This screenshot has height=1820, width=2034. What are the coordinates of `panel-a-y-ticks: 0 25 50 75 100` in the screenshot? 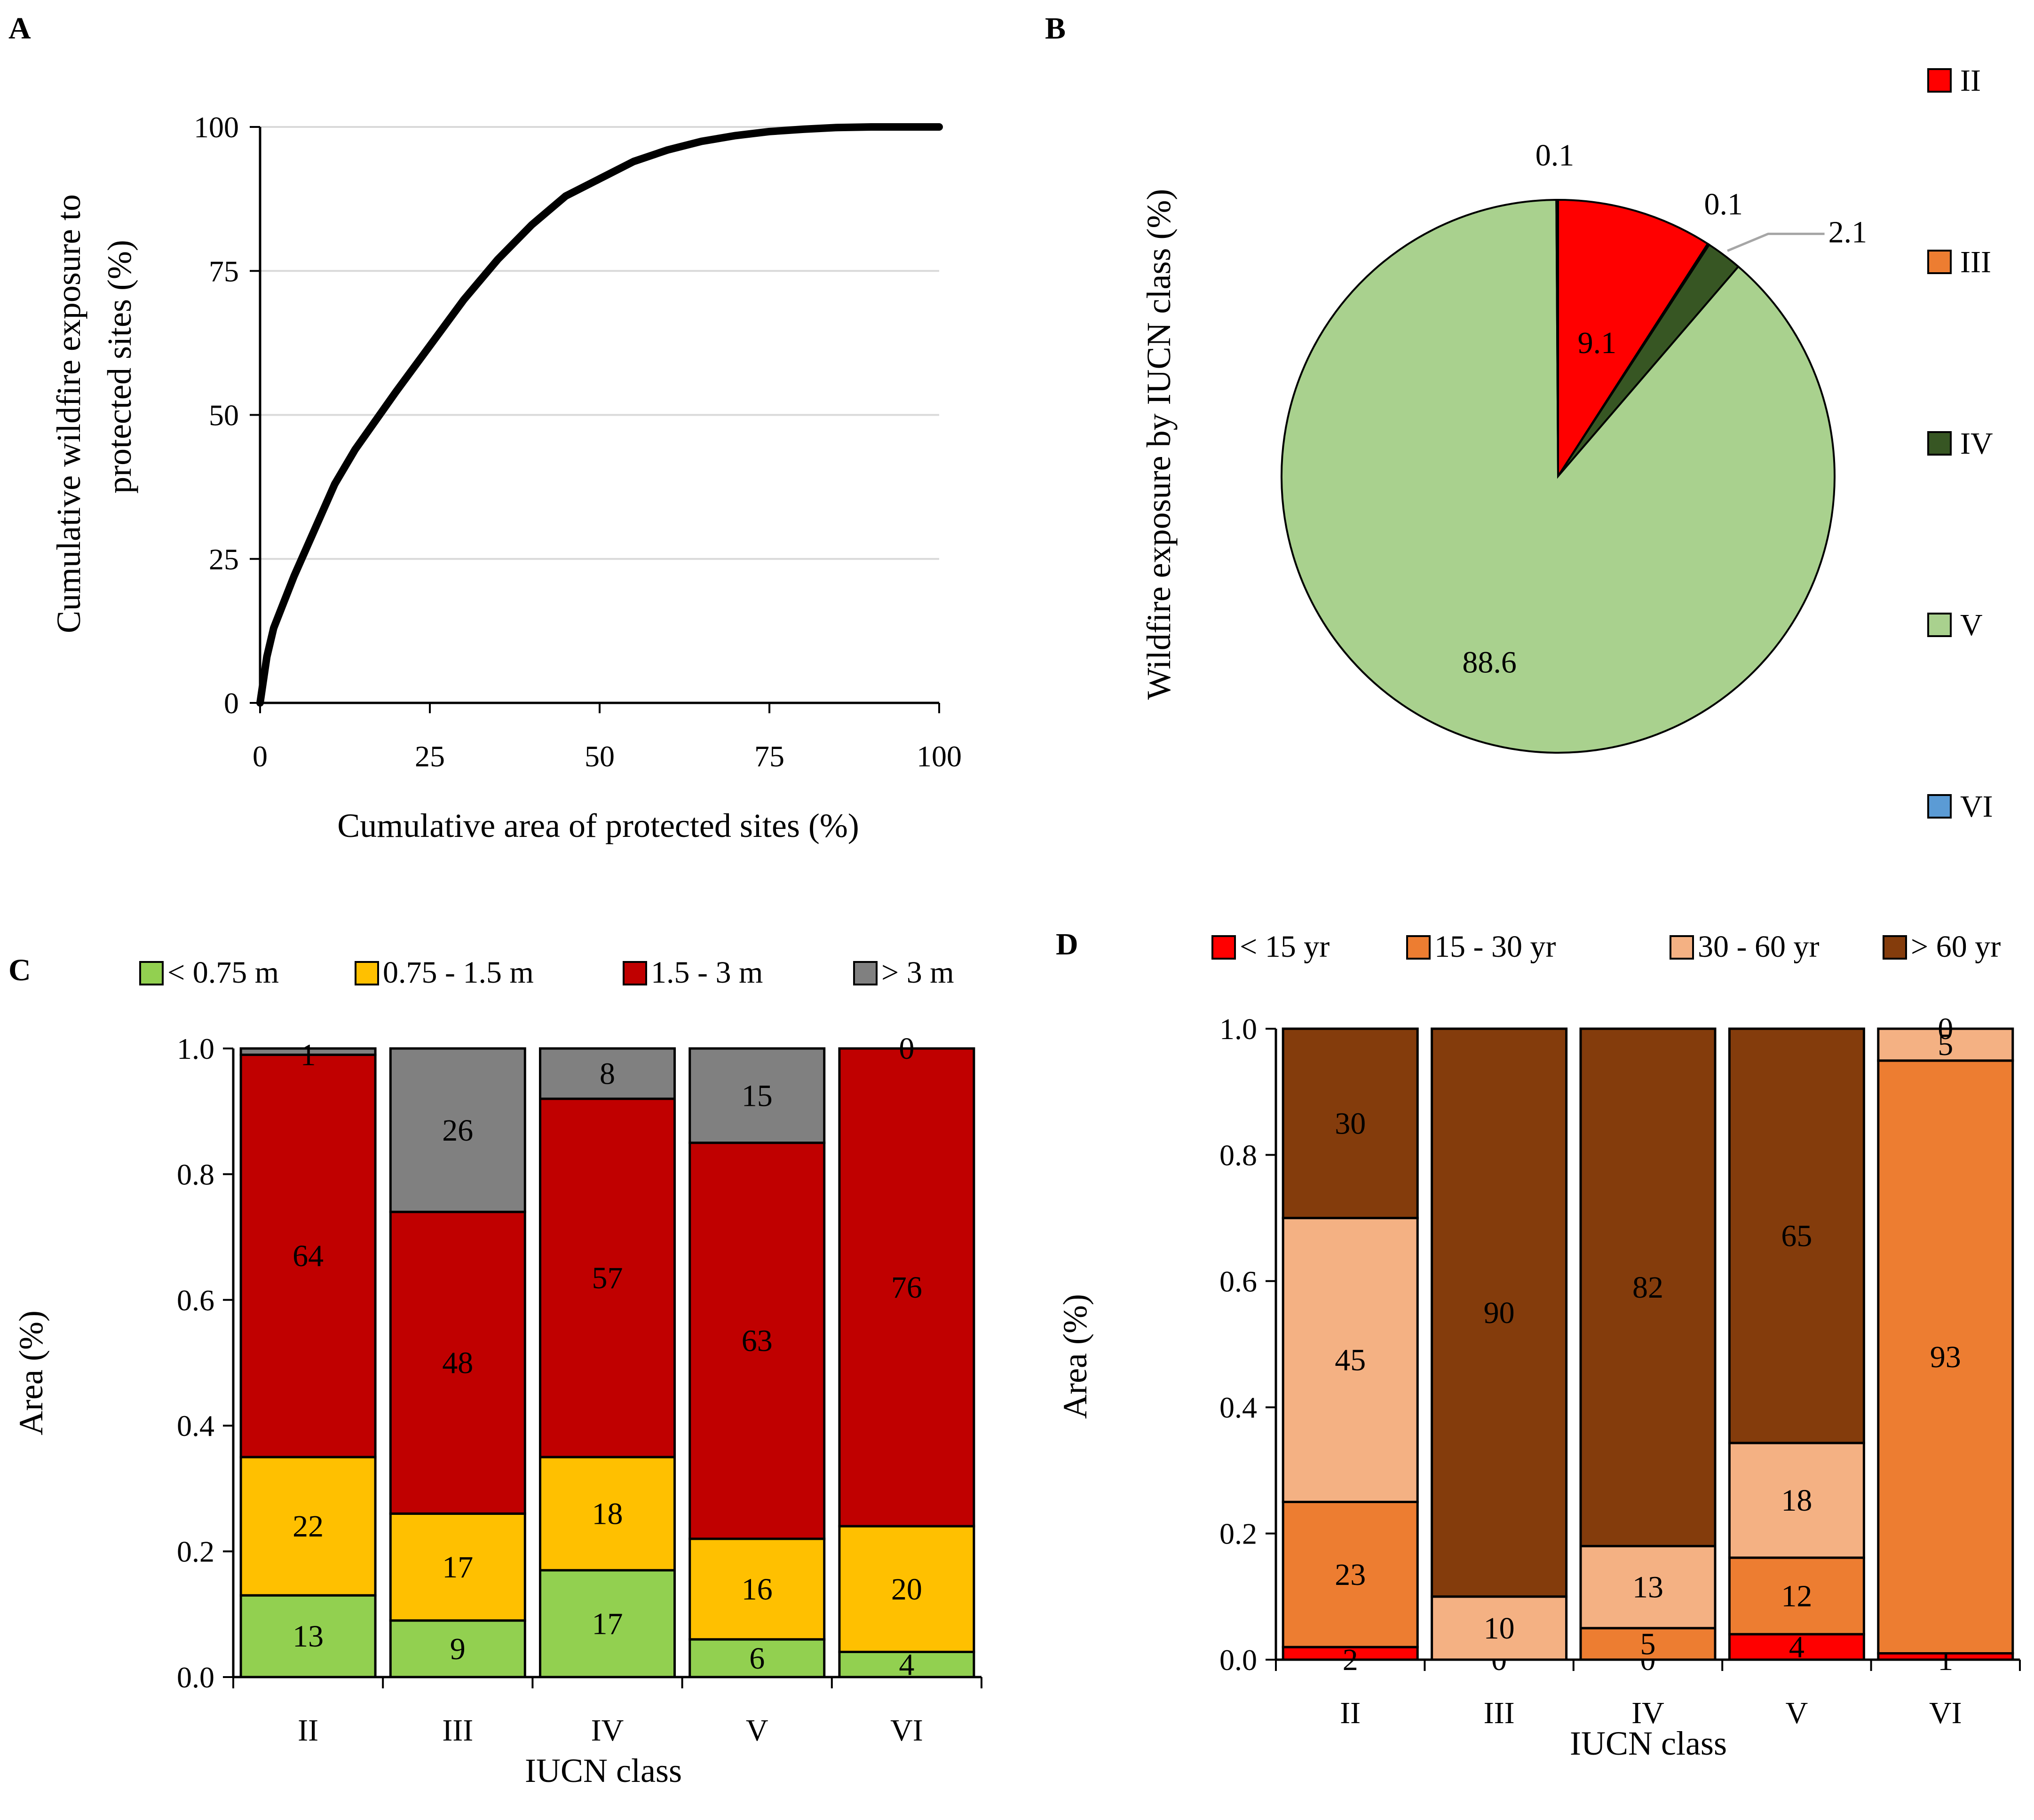 It's located at (216, 415).